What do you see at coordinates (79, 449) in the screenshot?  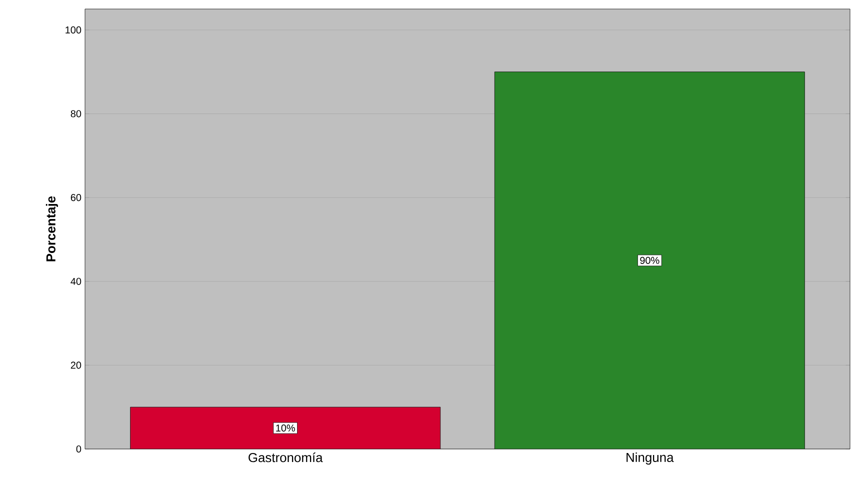 I see `y-tick-label: 0` at bounding box center [79, 449].